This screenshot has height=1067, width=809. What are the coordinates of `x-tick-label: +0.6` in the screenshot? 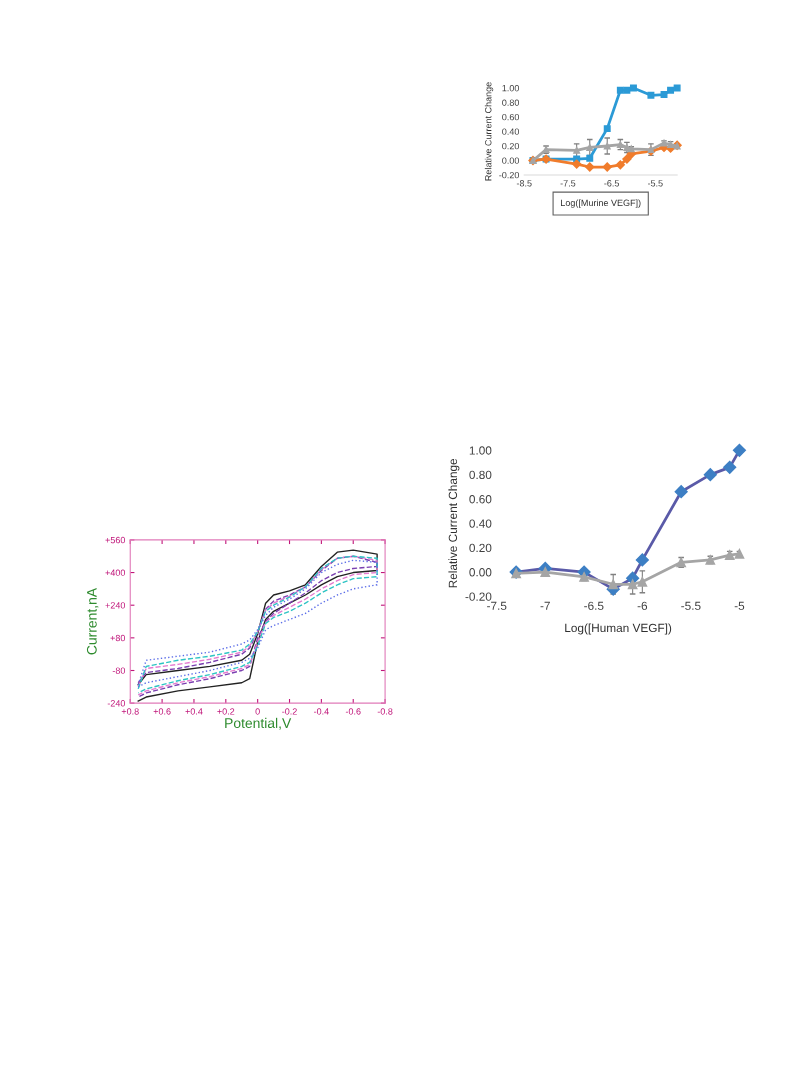 It's located at (162, 711).